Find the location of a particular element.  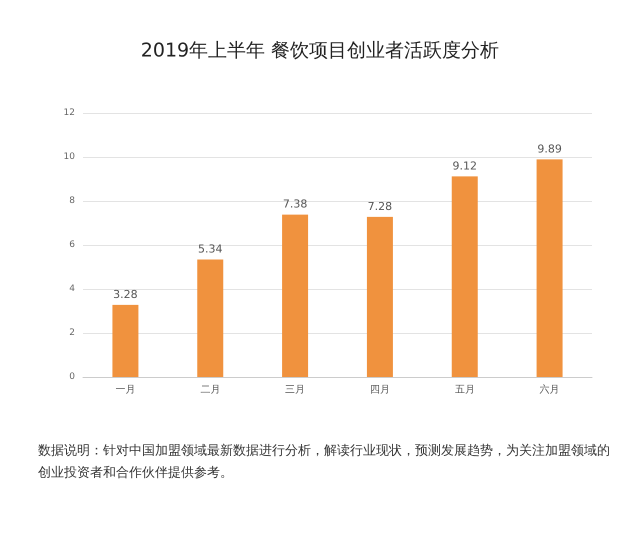

x-tick-label: 一月 is located at coordinates (125, 390).